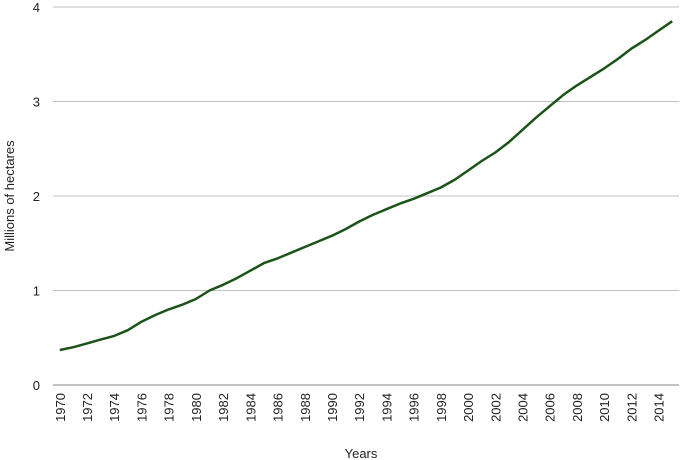 This screenshot has width=680, height=460. What do you see at coordinates (36, 102) in the screenshot?
I see `y-tick-label: 3` at bounding box center [36, 102].